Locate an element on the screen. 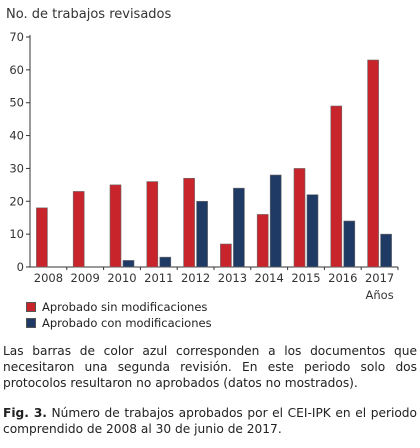 This screenshot has height=448, width=420. y-tick-label: 60 is located at coordinates (16, 70).